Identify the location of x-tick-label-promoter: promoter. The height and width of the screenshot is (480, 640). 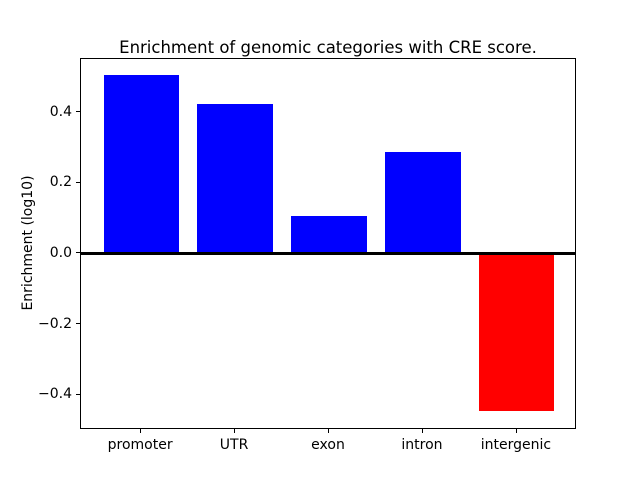
(140, 445).